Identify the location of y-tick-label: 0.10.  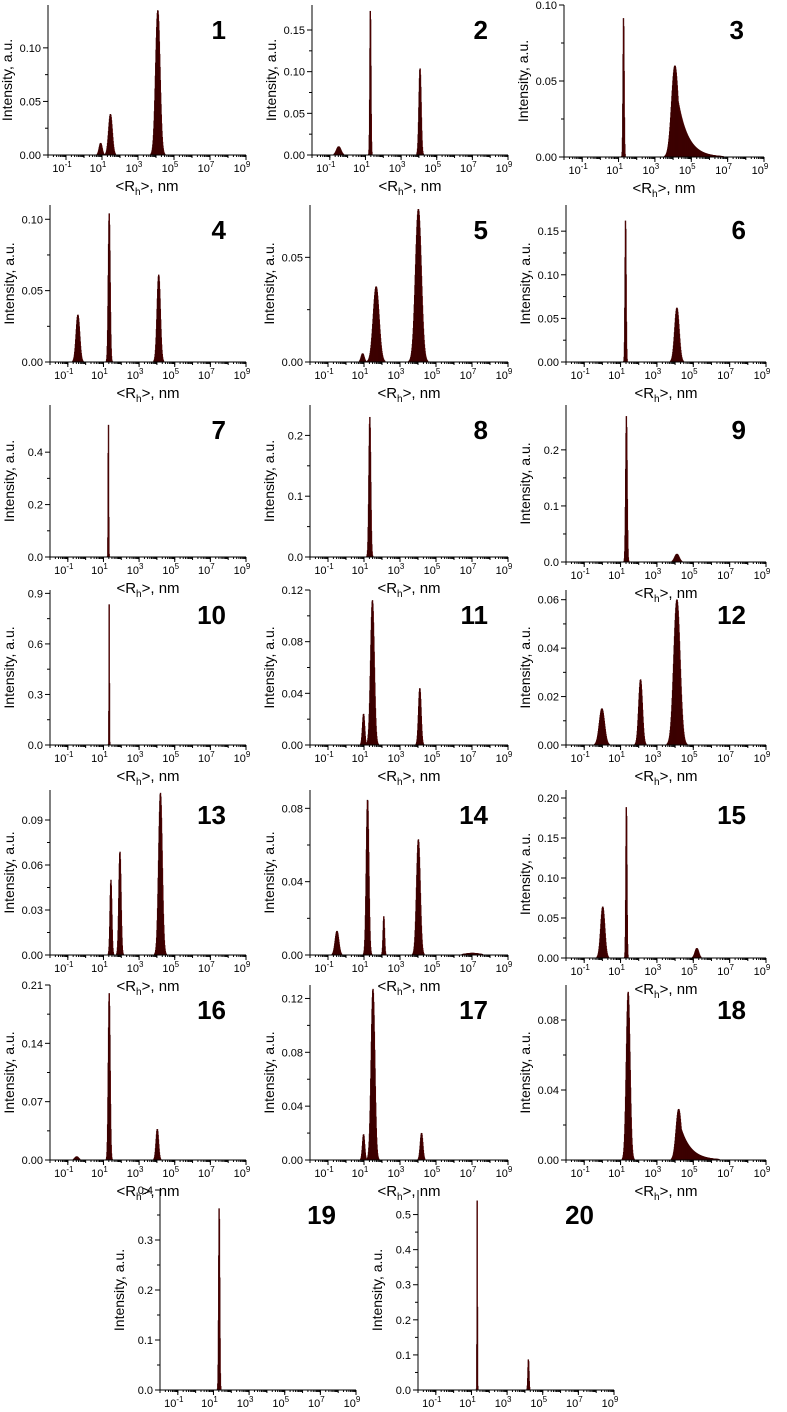
(548, 879).